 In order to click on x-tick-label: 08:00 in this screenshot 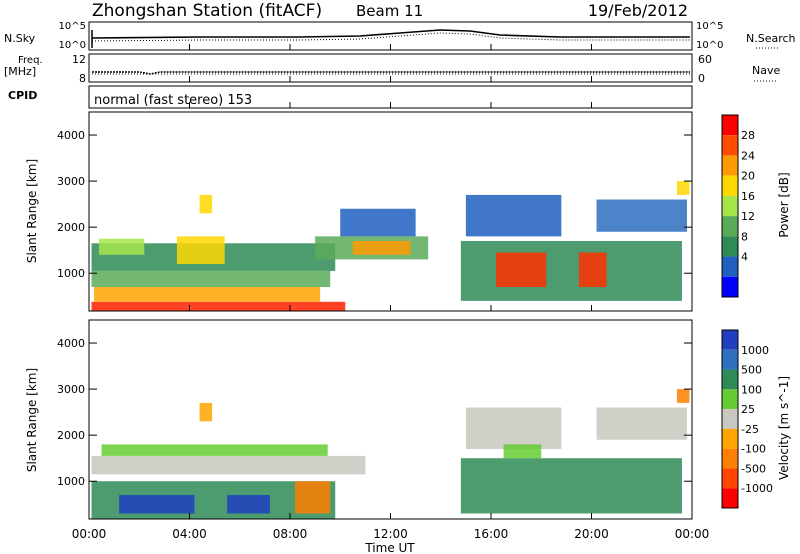, I will do `click(290, 534)`.